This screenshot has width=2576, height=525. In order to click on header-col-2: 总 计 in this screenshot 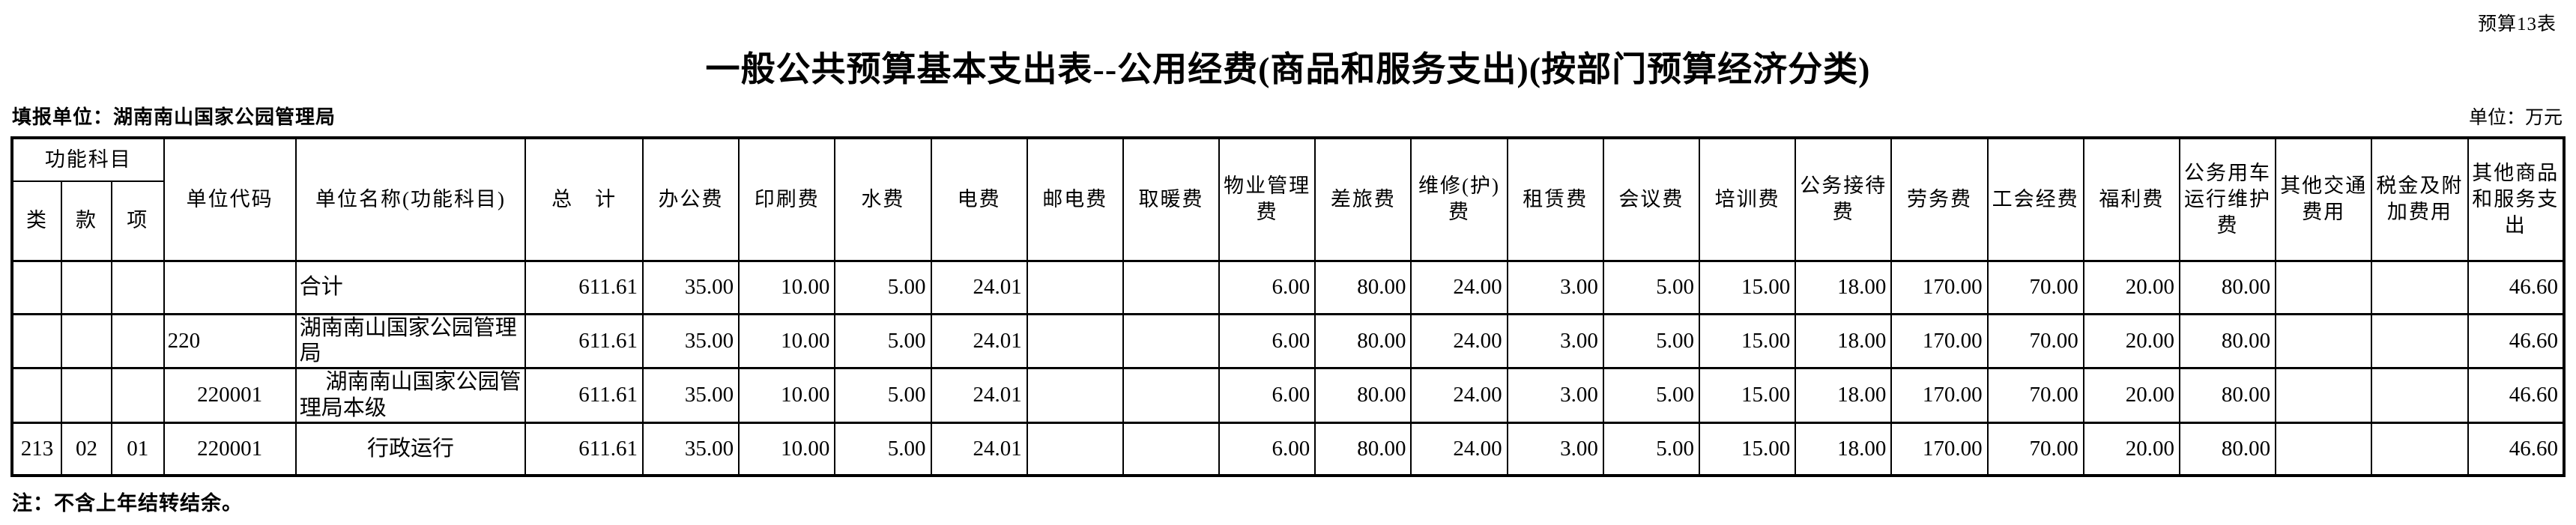, I will do `click(584, 199)`.